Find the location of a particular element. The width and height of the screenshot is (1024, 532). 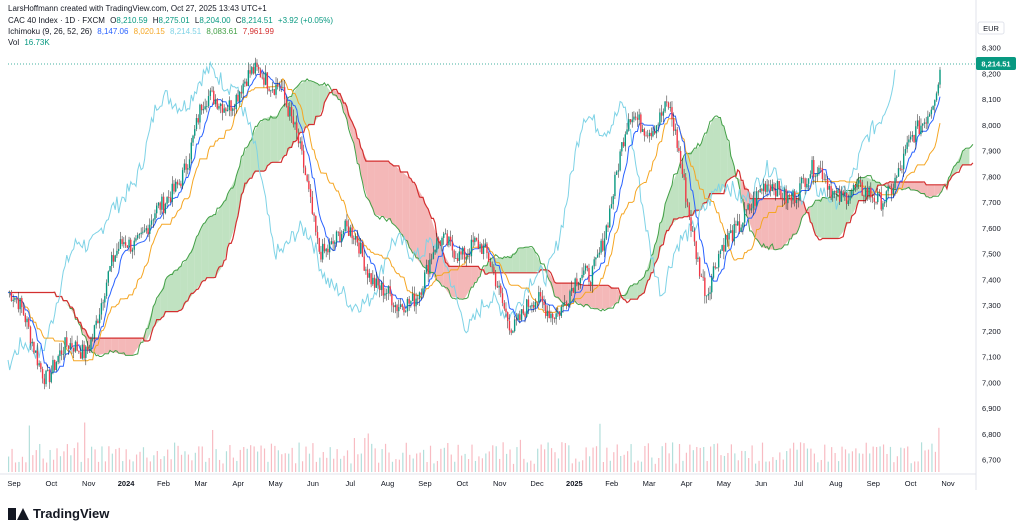

currency-badge is located at coordinates (991, 28).